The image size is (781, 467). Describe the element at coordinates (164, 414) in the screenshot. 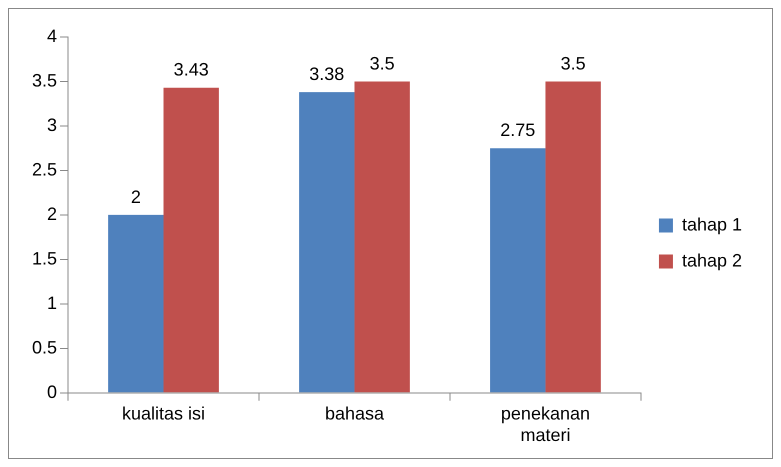

I see `x-tick-label: kualitas isi` at that location.